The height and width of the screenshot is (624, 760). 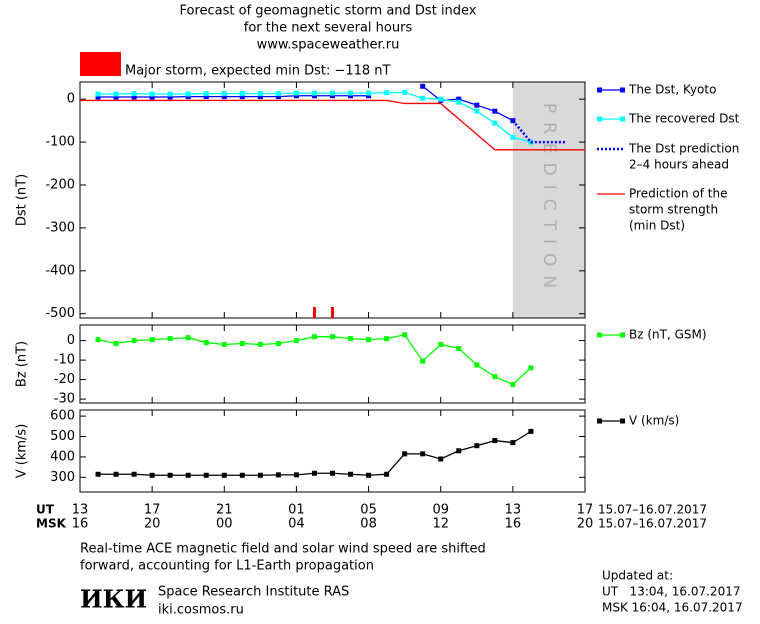 What do you see at coordinates (368, 524) in the screenshot?
I see `x-tick-label: 08` at bounding box center [368, 524].